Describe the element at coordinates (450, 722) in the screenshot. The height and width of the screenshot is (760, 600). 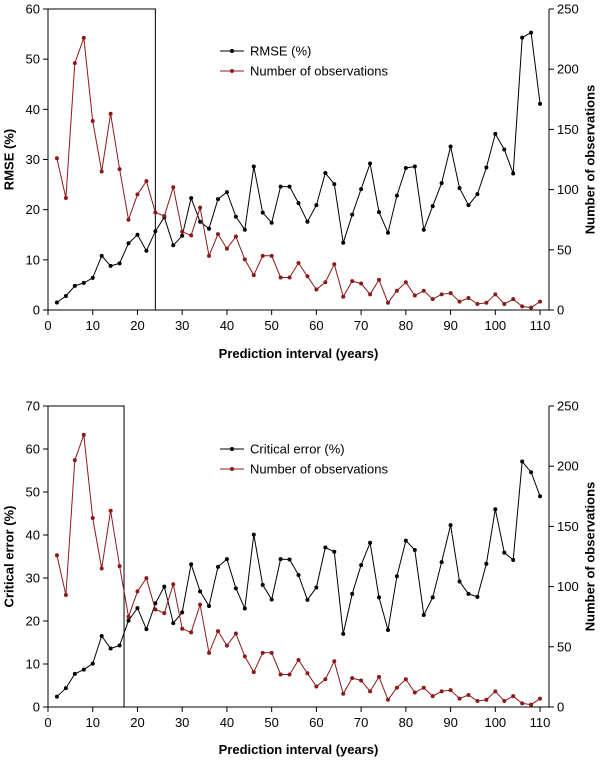
I see `x-tick-label: 90` at that location.